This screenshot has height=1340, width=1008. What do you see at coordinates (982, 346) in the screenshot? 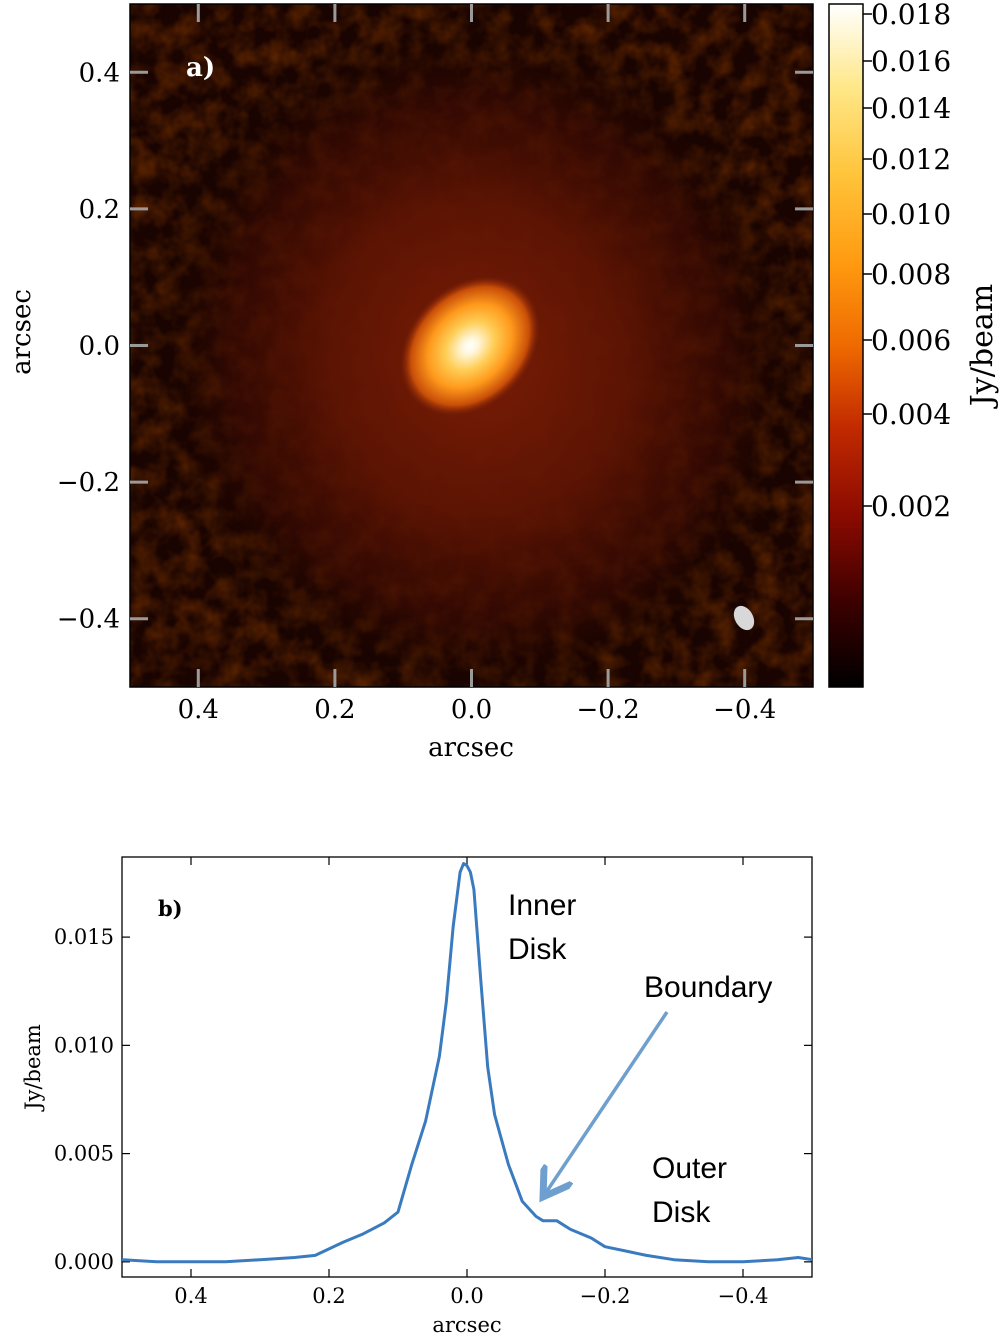
I see `colorbar-label: Jy/beam` at bounding box center [982, 346].